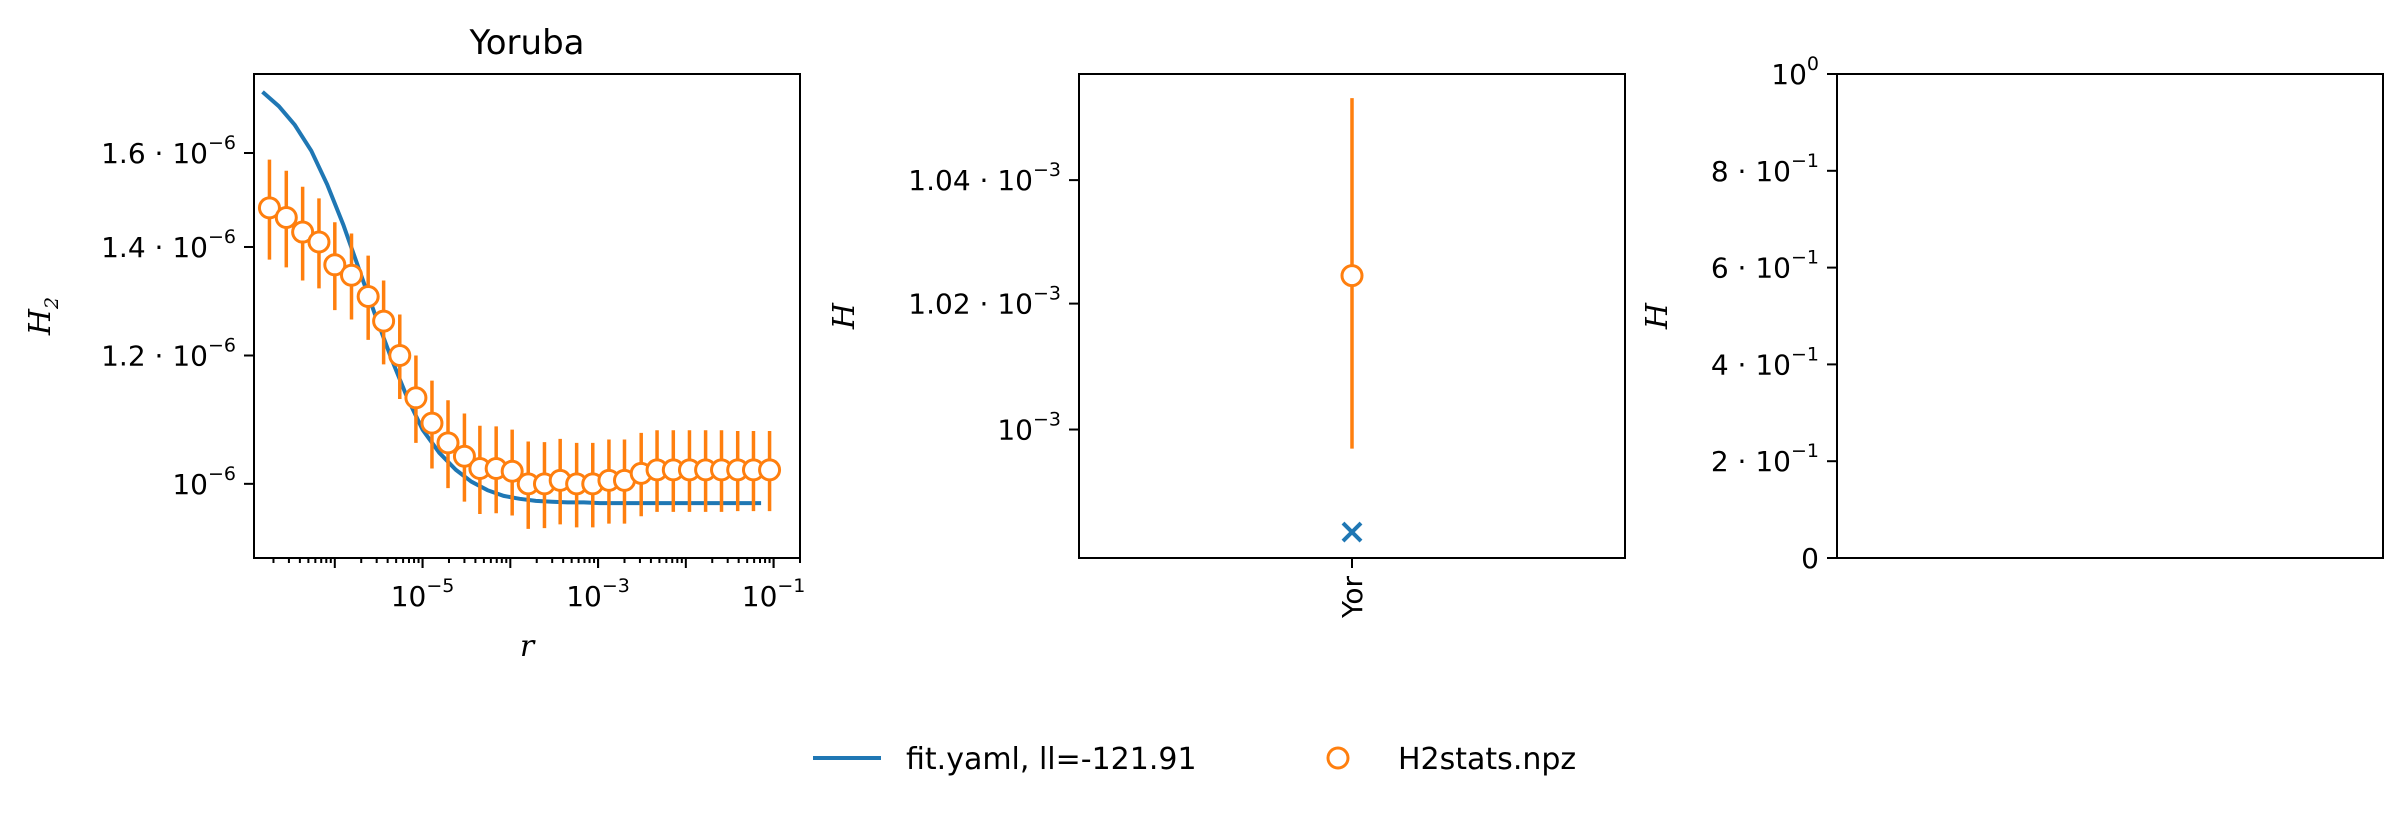 The height and width of the screenshot is (814, 2407). I want to click on y-ticks-h2: 10⁻⁶ 1.2 · 10⁻⁶ 1.4 · 10⁻⁶ 1.6 · 10⁻⁶, so click(177, 316).